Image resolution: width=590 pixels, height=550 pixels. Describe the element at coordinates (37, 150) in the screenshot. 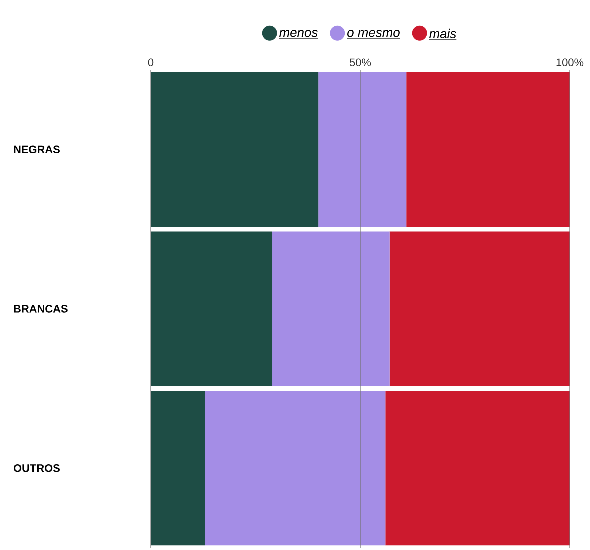

I see `y-tick-label: NEGRAS` at that location.